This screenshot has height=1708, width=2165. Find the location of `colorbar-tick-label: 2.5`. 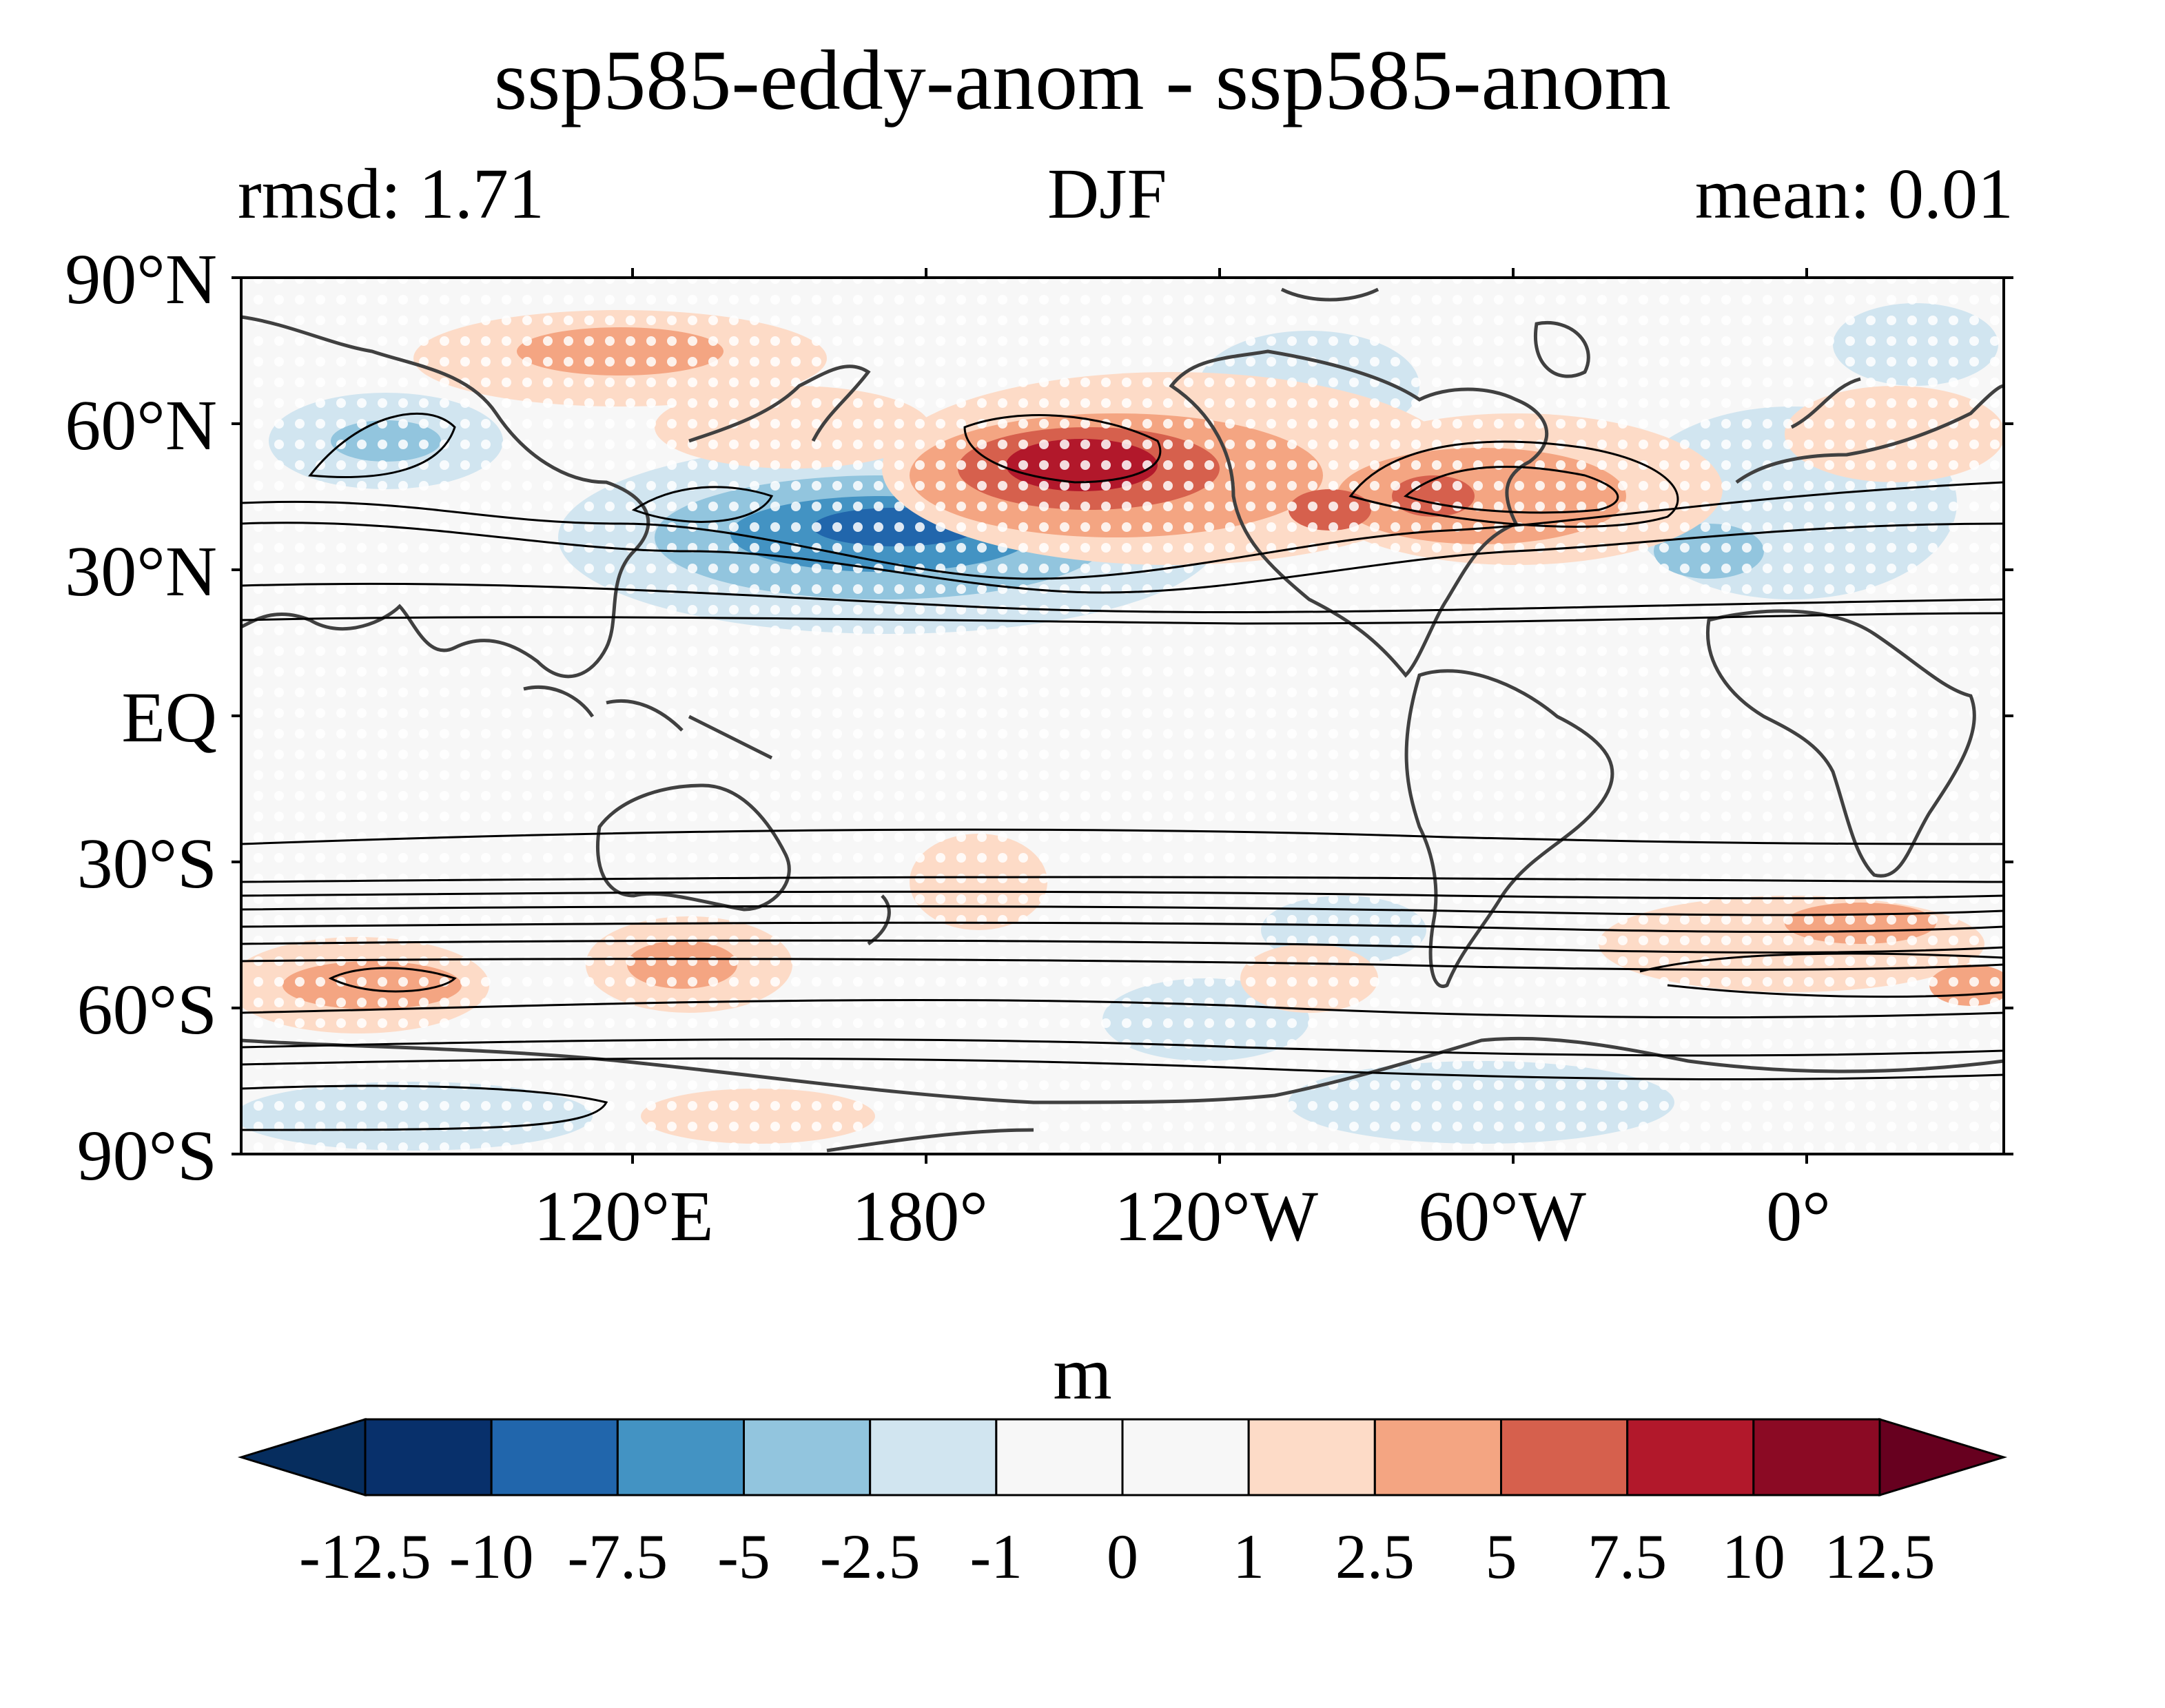

colorbar-tick-label: 2.5 is located at coordinates (1375, 1557).